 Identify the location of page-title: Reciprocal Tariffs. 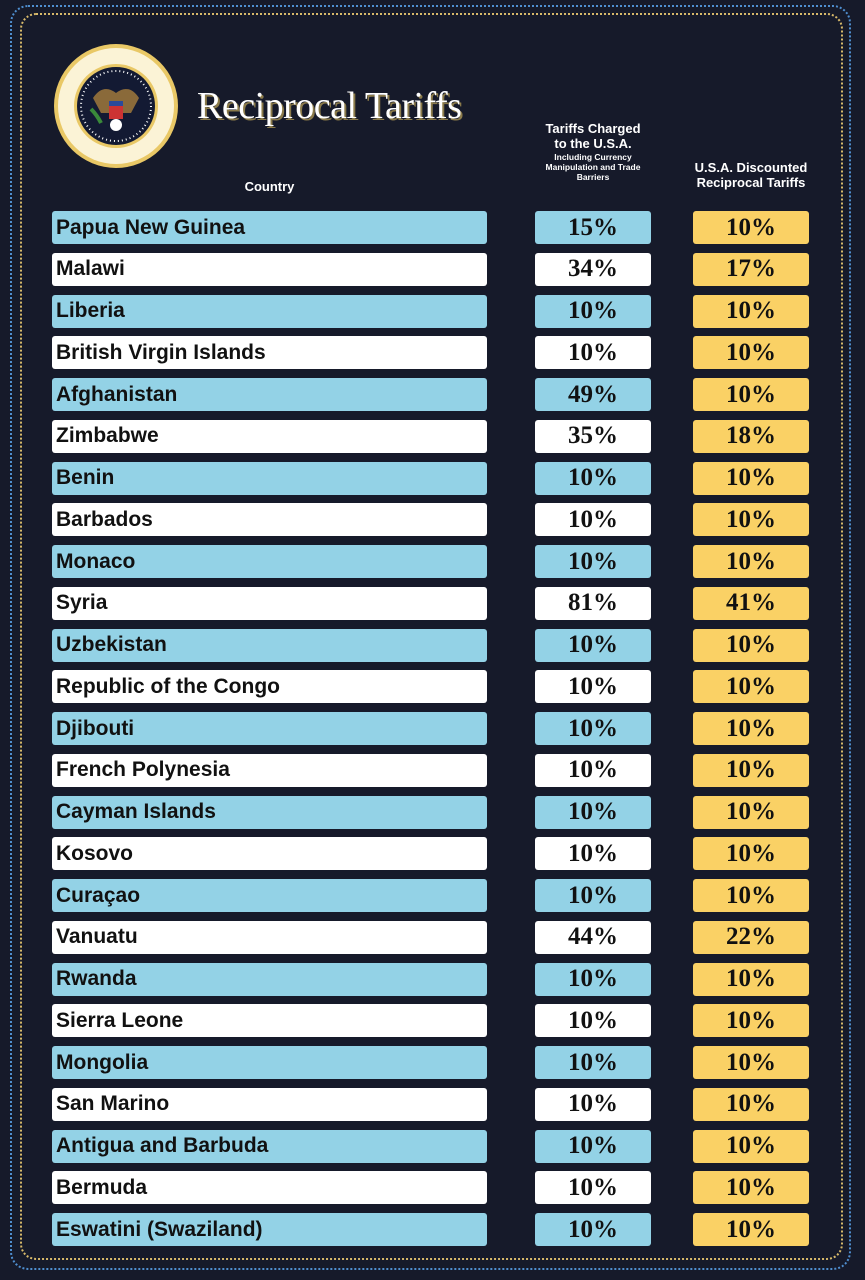
(329, 106).